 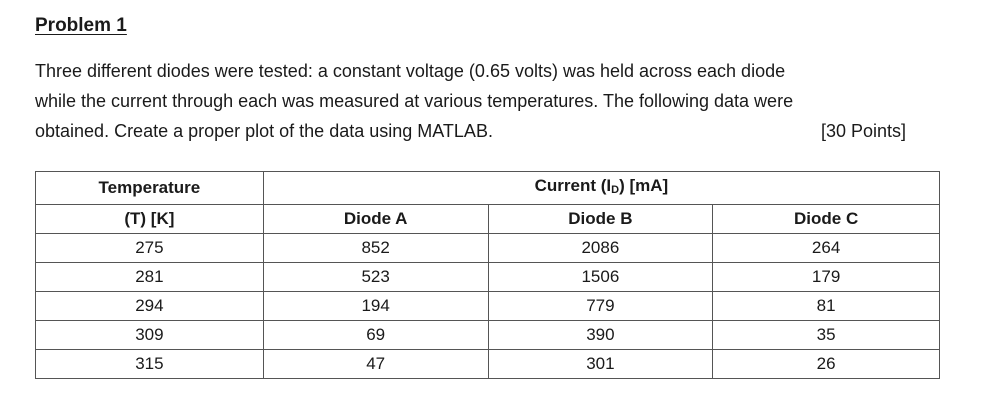 What do you see at coordinates (149, 248) in the screenshot?
I see `temperature-cell: 275` at bounding box center [149, 248].